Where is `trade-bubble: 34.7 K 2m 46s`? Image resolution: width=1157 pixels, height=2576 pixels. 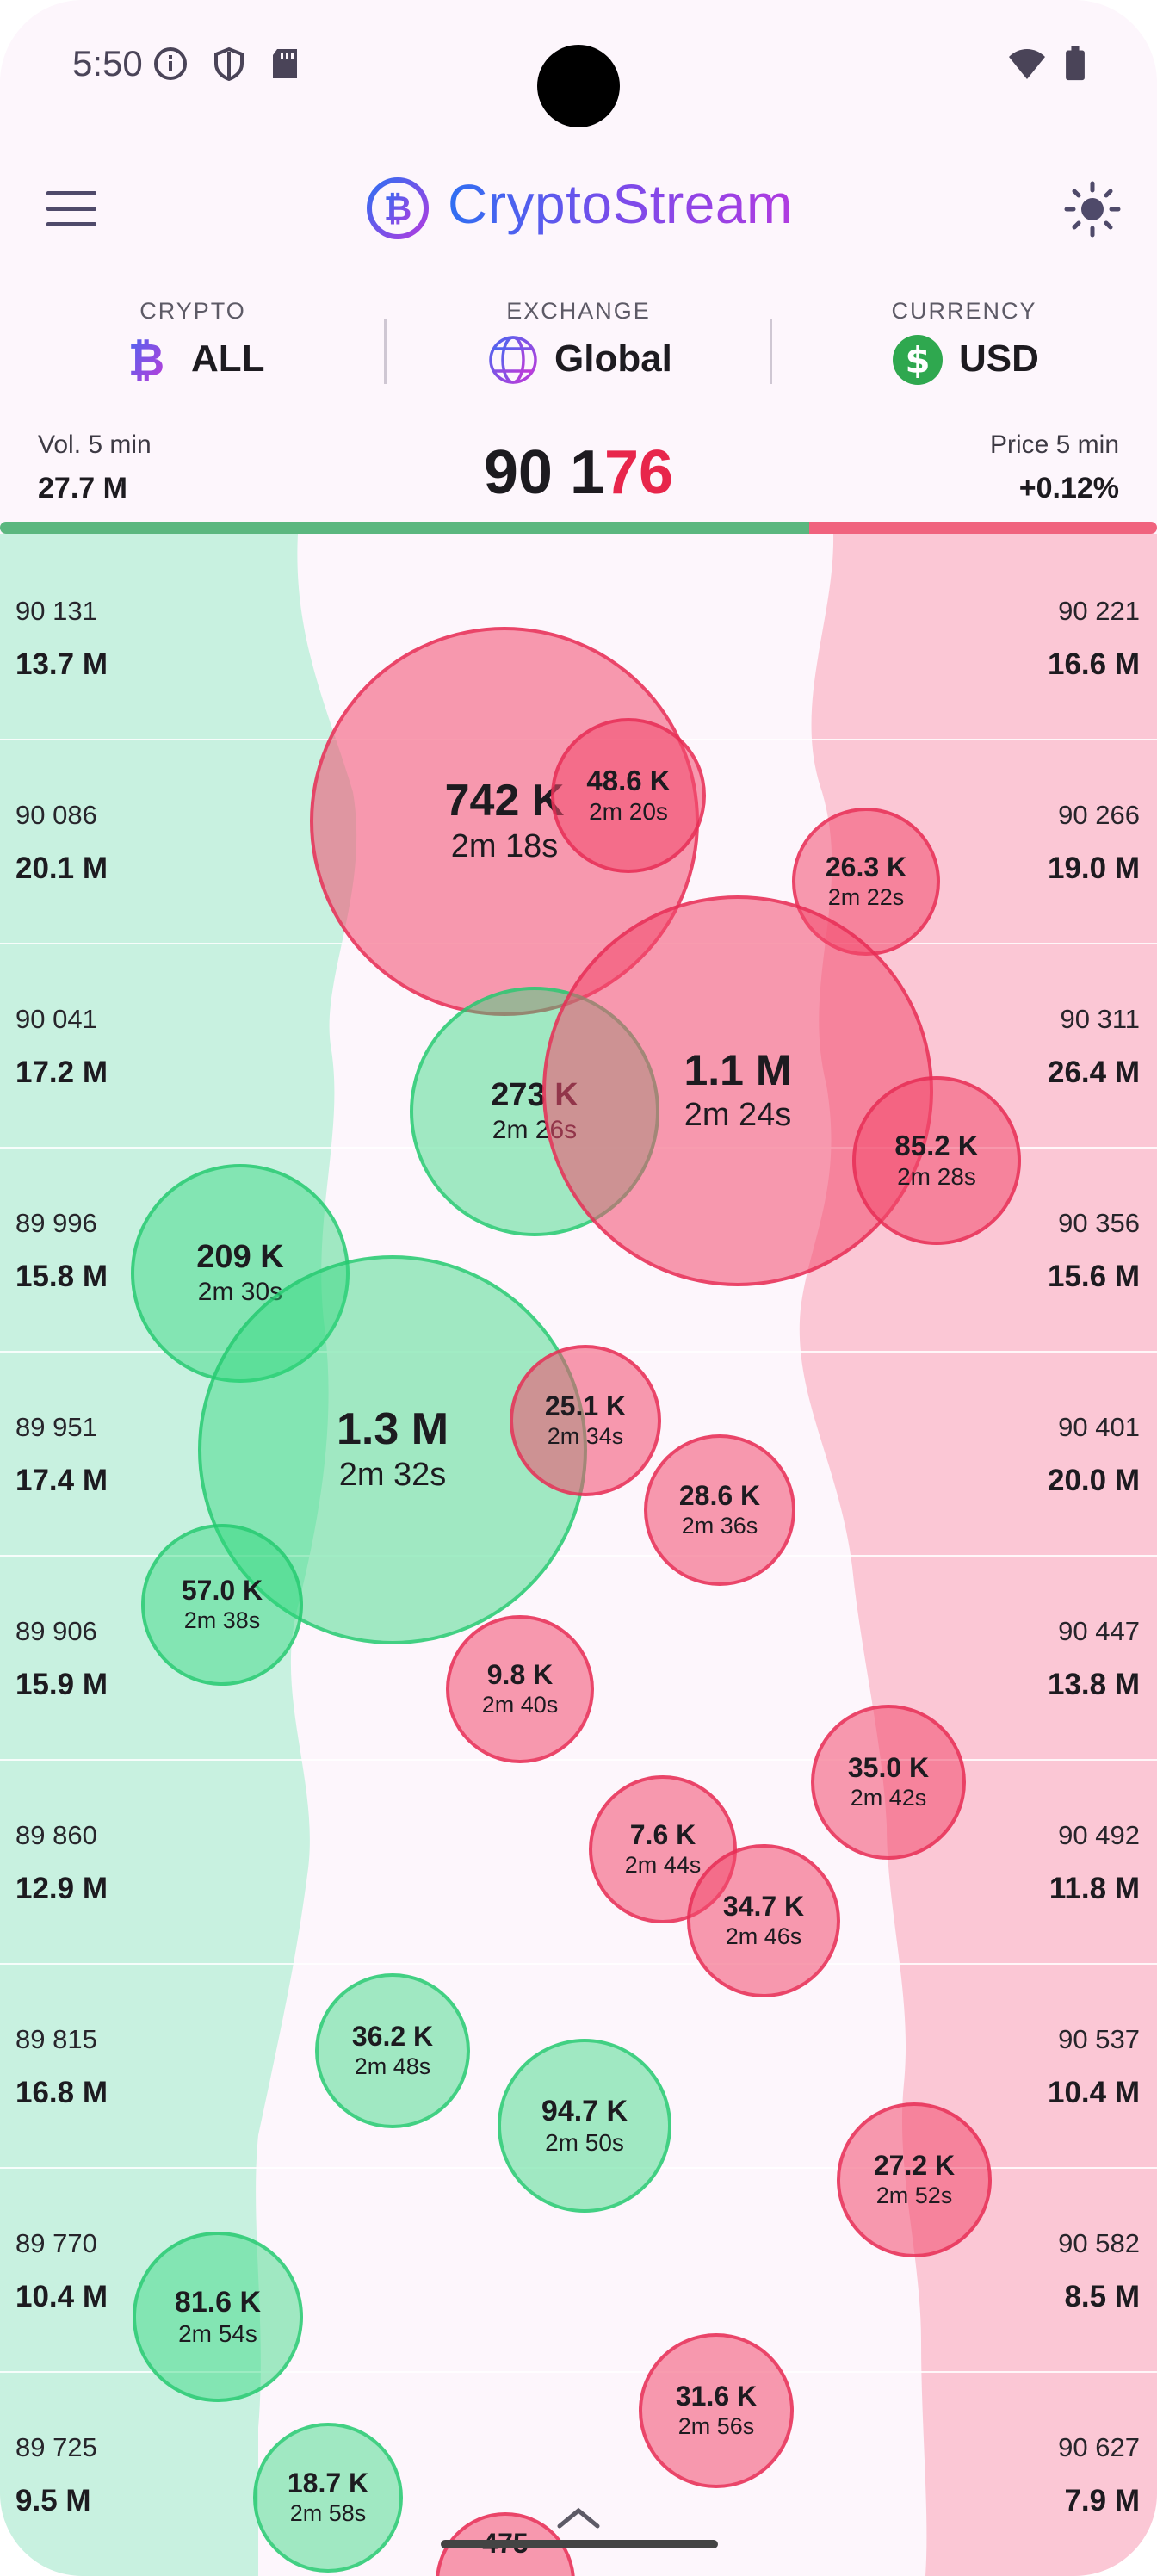
trade-bubble: 34.7 K 2m 46s is located at coordinates (764, 1921).